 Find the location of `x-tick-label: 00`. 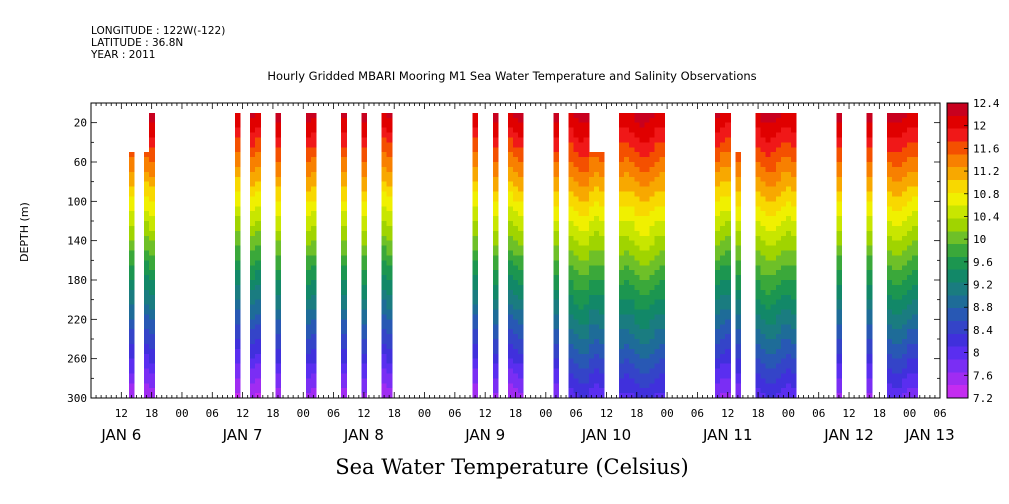

x-tick-label: 00 is located at coordinates (788, 413).